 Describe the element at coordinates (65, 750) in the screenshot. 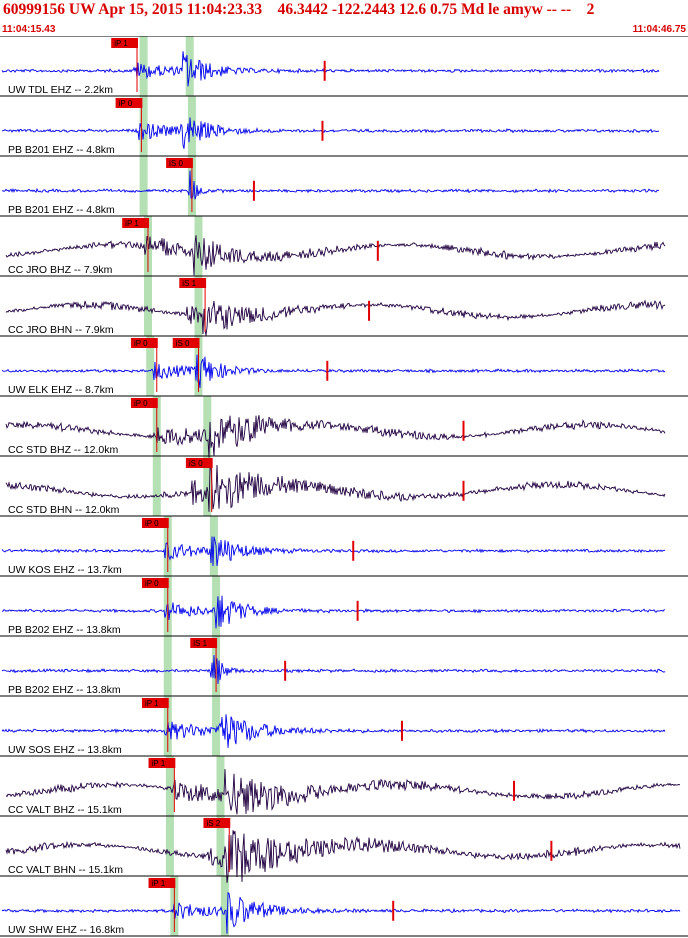

I see `channel-label: UW SOS EHZ -- 13.8km` at that location.